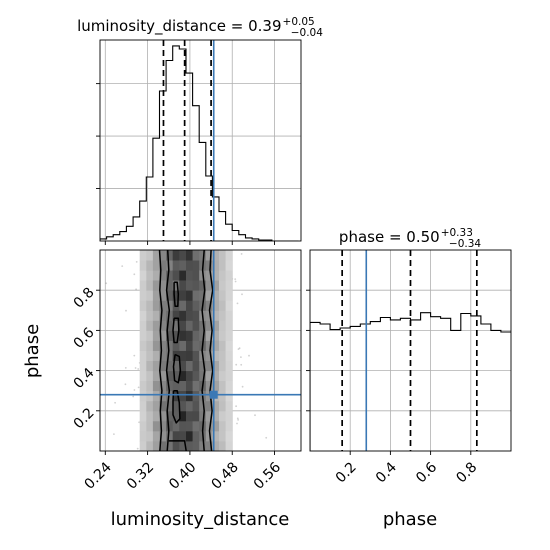  I want to click on 2d-contour-inner-1, so click(176, 330).